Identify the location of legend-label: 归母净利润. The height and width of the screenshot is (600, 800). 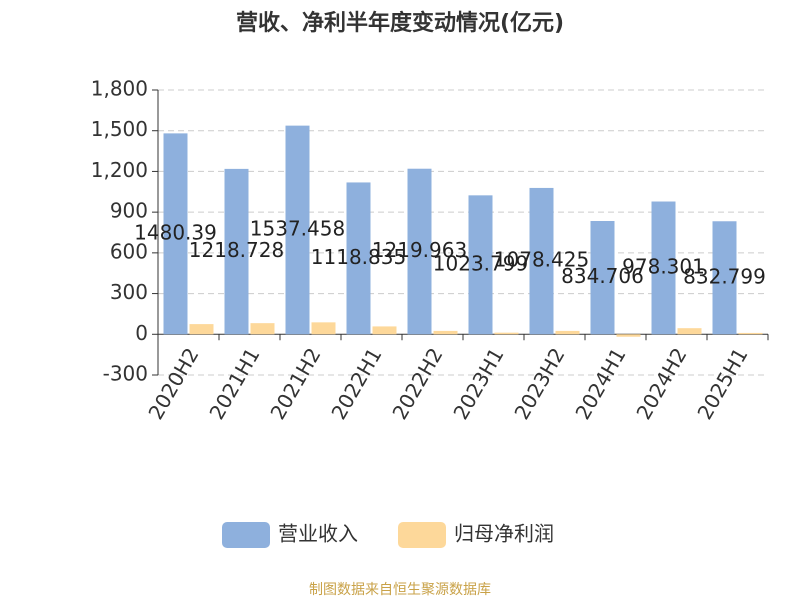
(504, 534).